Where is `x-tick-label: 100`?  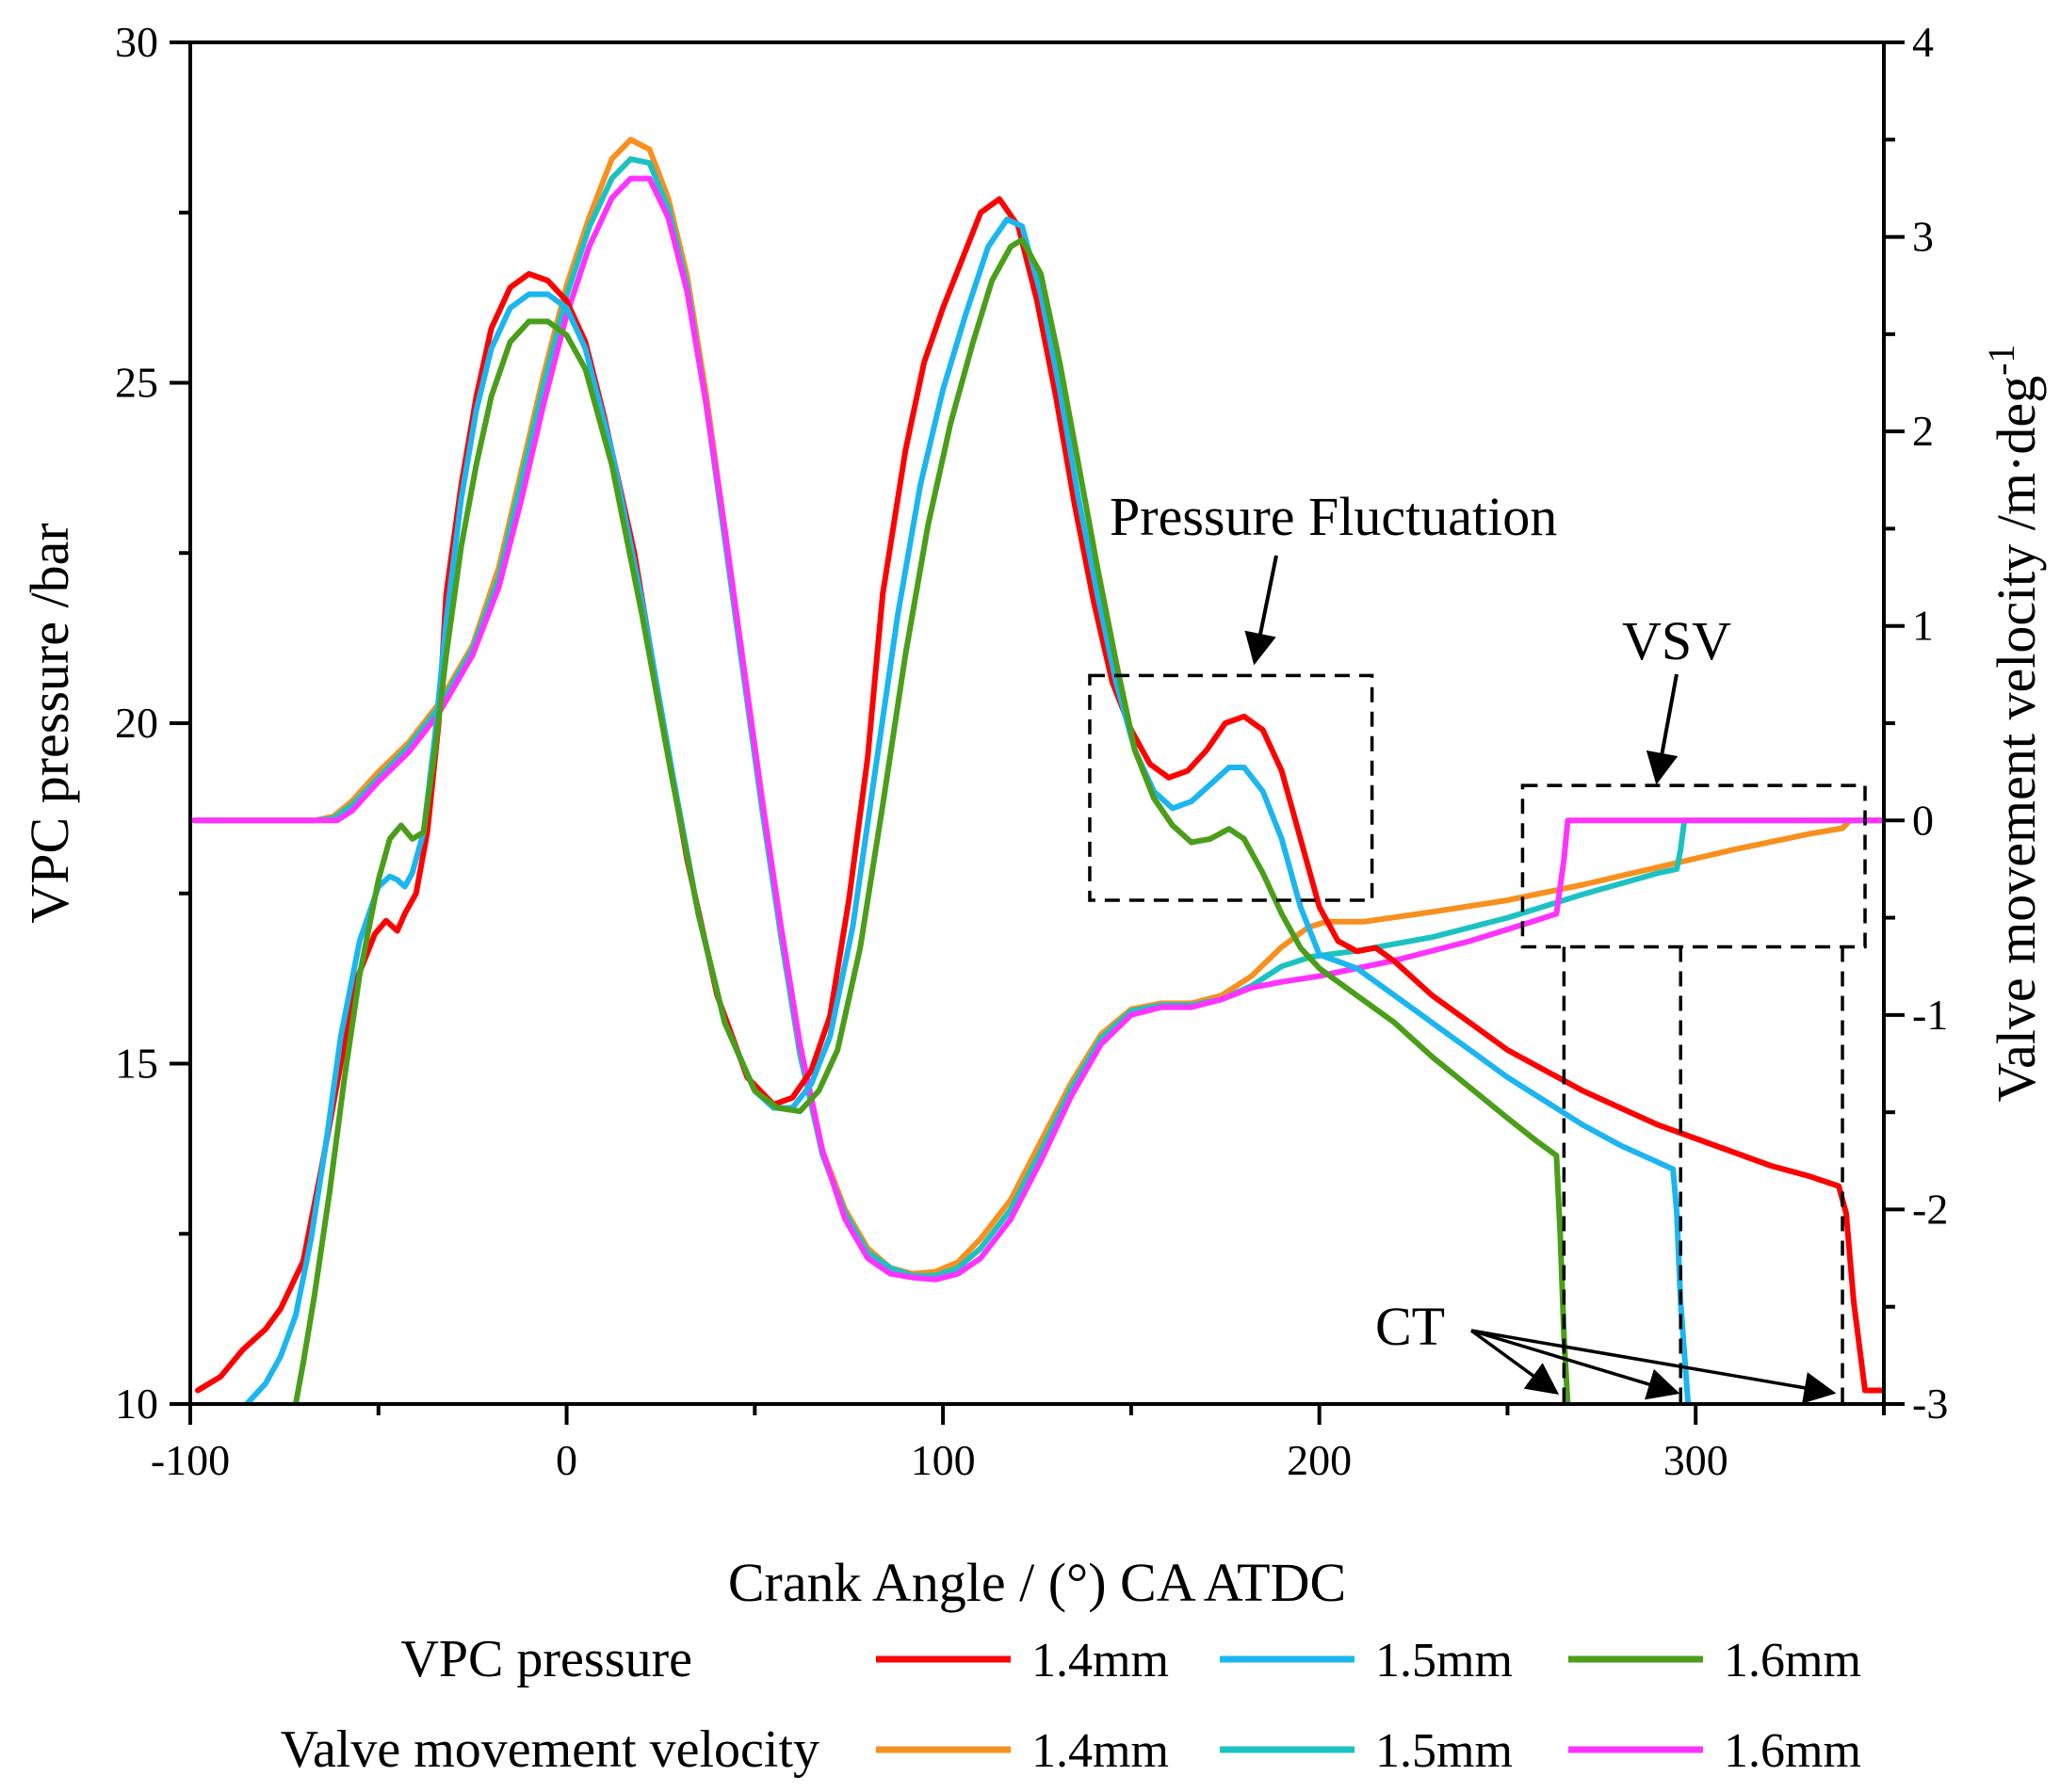
x-tick-label: 100 is located at coordinates (943, 1460).